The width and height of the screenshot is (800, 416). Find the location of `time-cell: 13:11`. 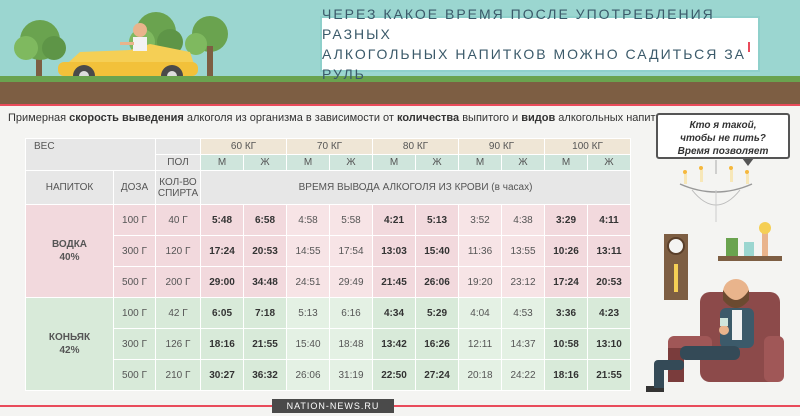

time-cell: 13:11 is located at coordinates (609, 251).